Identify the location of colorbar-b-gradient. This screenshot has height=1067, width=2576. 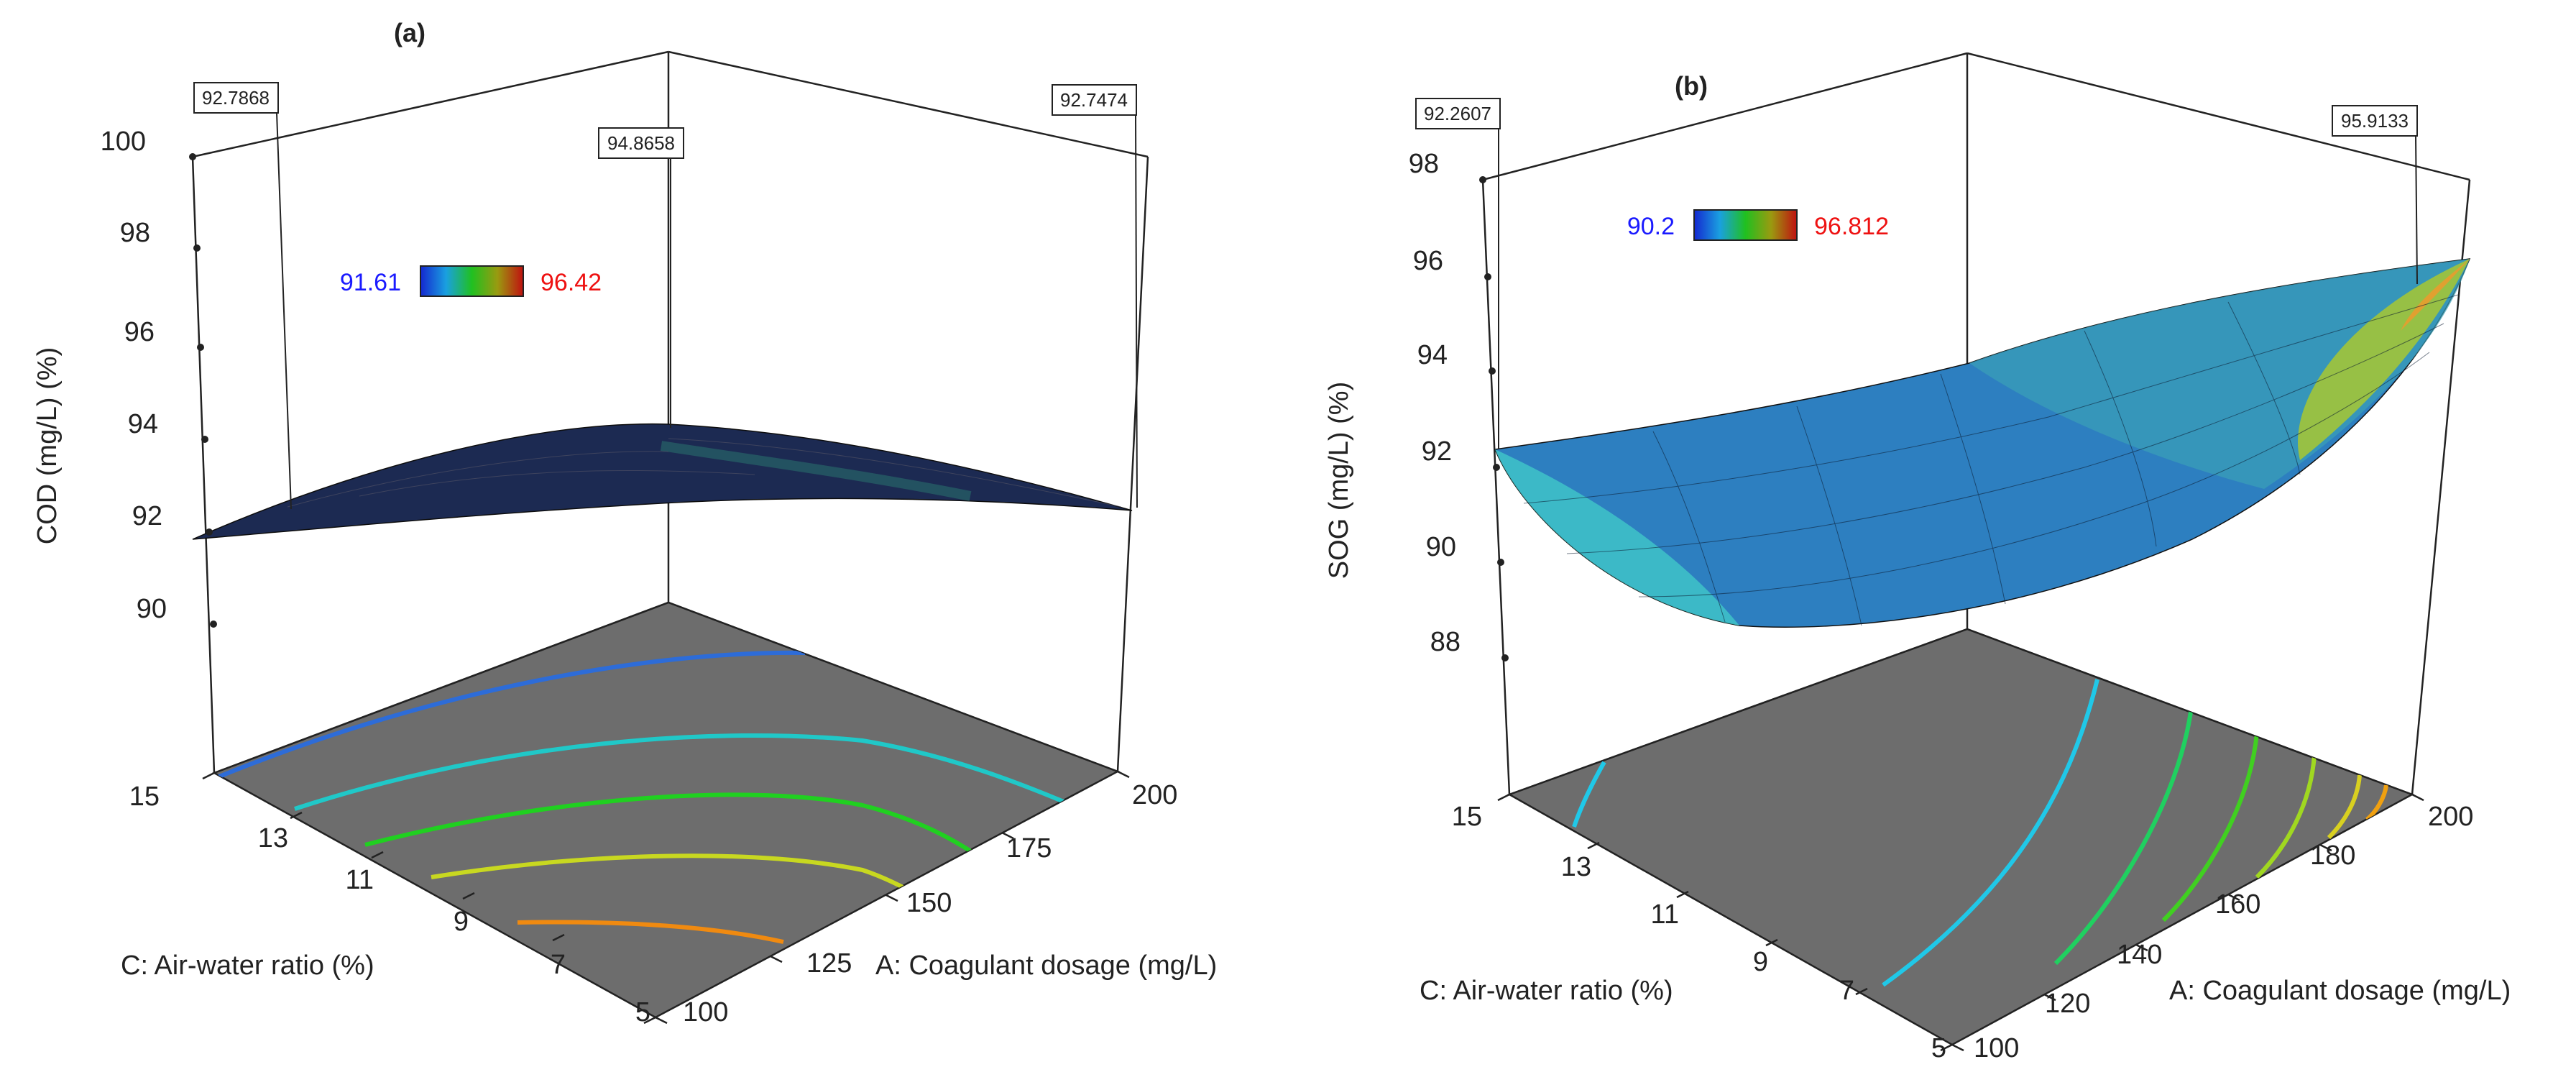
(1745, 225).